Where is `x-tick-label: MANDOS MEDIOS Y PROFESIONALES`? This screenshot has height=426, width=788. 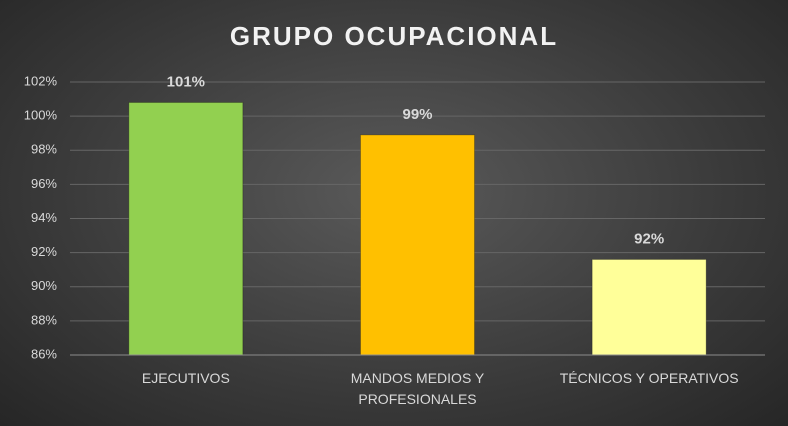
x-tick-label: MANDOS MEDIOS Y PROFESIONALES is located at coordinates (417, 388).